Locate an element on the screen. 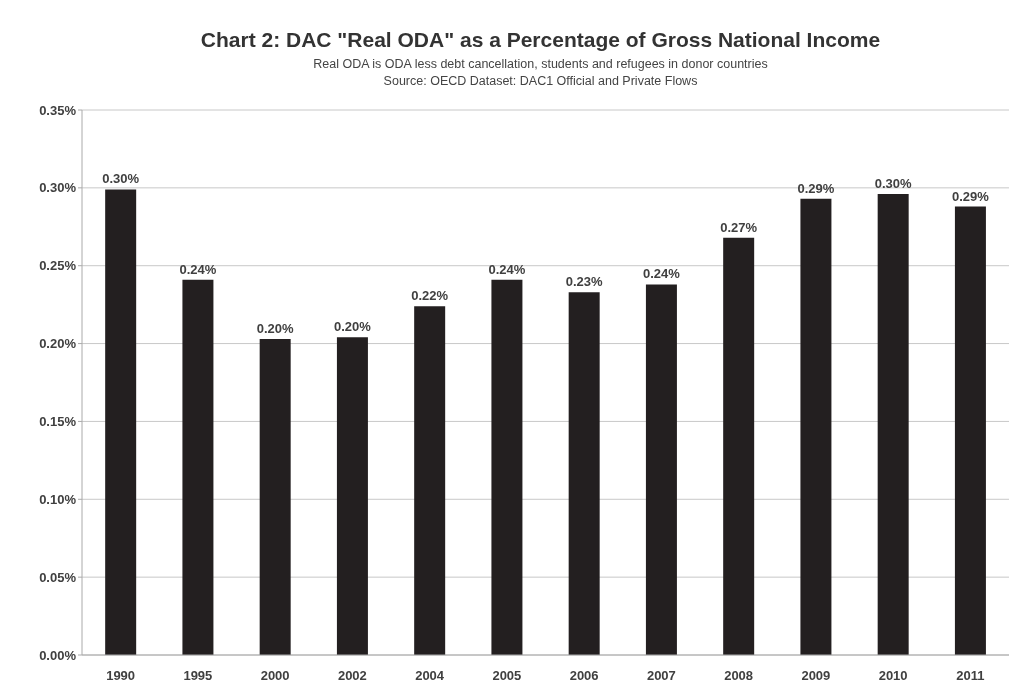 The image size is (1021, 693). chart-subtitle: Real ODA is ODA less debt cancellation, students and refugees in donor countries is located at coordinates (540, 64).